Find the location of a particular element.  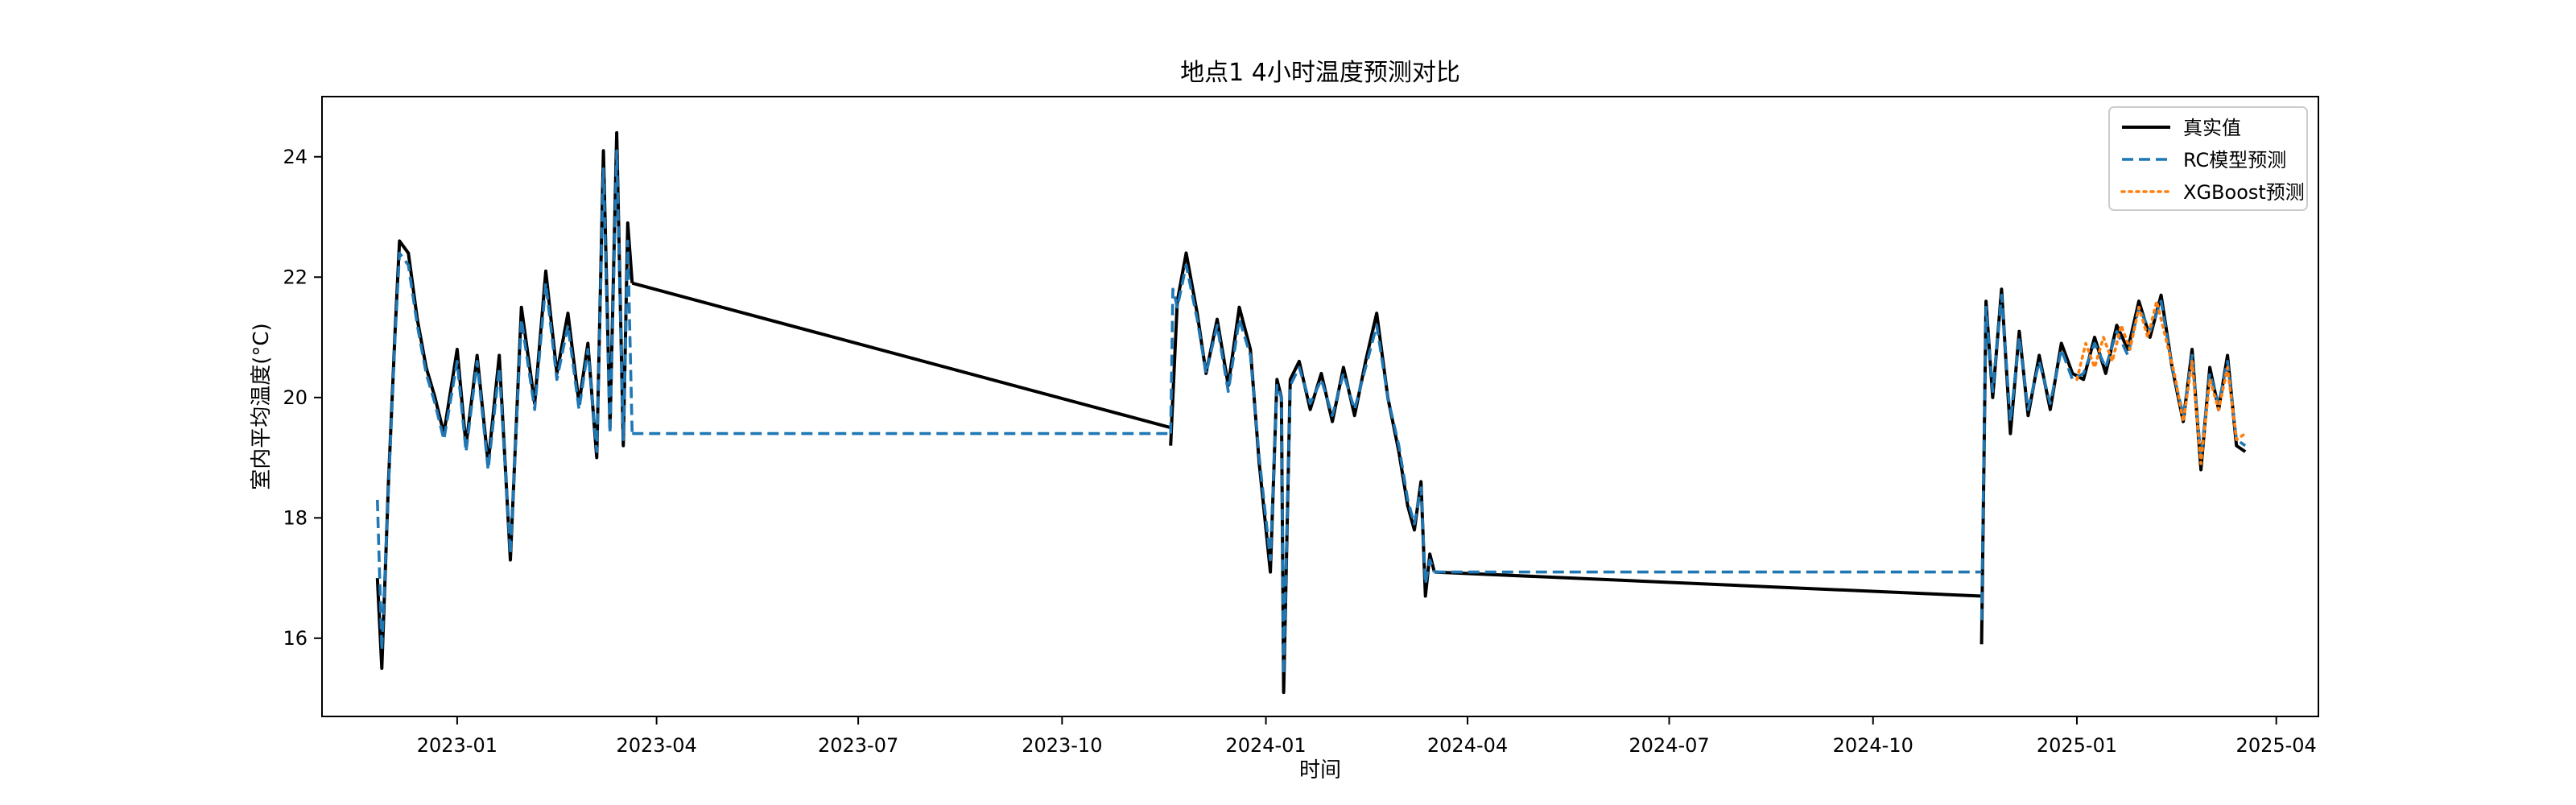

x-tick-label: 2024-04 is located at coordinates (1467, 745).